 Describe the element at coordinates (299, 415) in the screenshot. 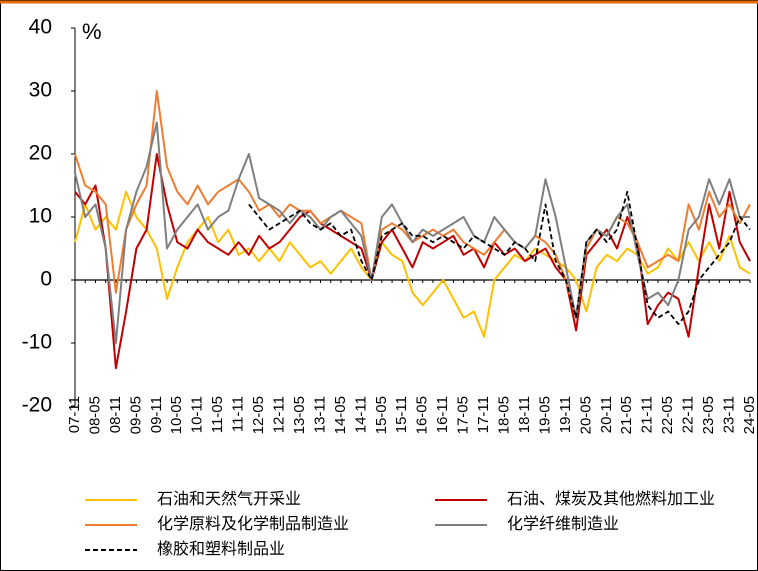

I see `x-tick-label: 13-05` at that location.